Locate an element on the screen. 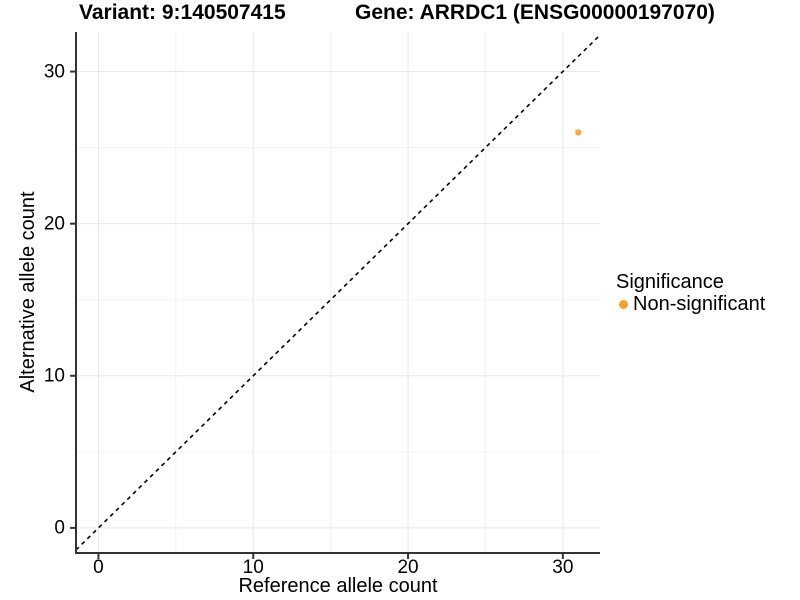 The image size is (800, 600). y-axis-title: Alternative allele count is located at coordinates (28, 292).